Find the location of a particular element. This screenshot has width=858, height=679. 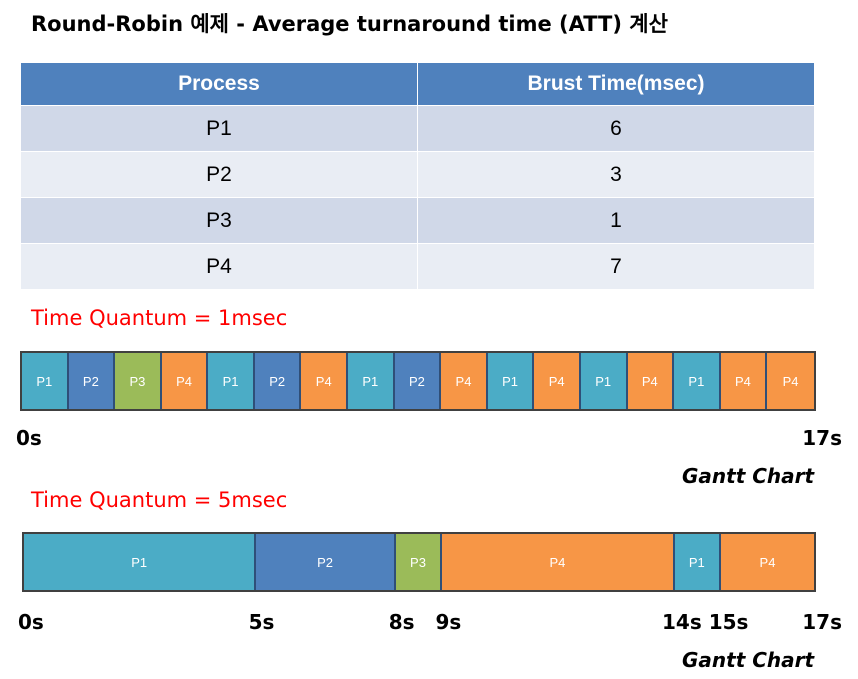

table-row: P1 6 is located at coordinates (417, 128).